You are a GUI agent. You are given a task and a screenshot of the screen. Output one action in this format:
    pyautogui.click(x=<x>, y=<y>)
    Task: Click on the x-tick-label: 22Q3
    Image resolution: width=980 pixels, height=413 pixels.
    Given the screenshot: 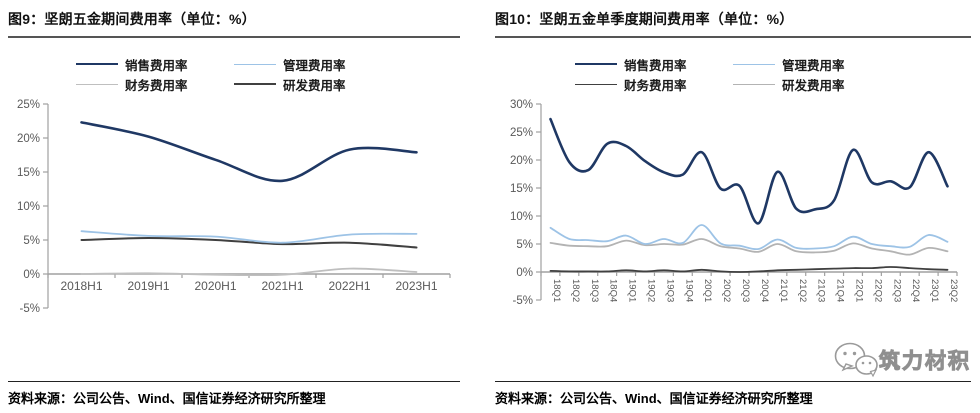 What is the action you would take?
    pyautogui.click(x=896, y=290)
    